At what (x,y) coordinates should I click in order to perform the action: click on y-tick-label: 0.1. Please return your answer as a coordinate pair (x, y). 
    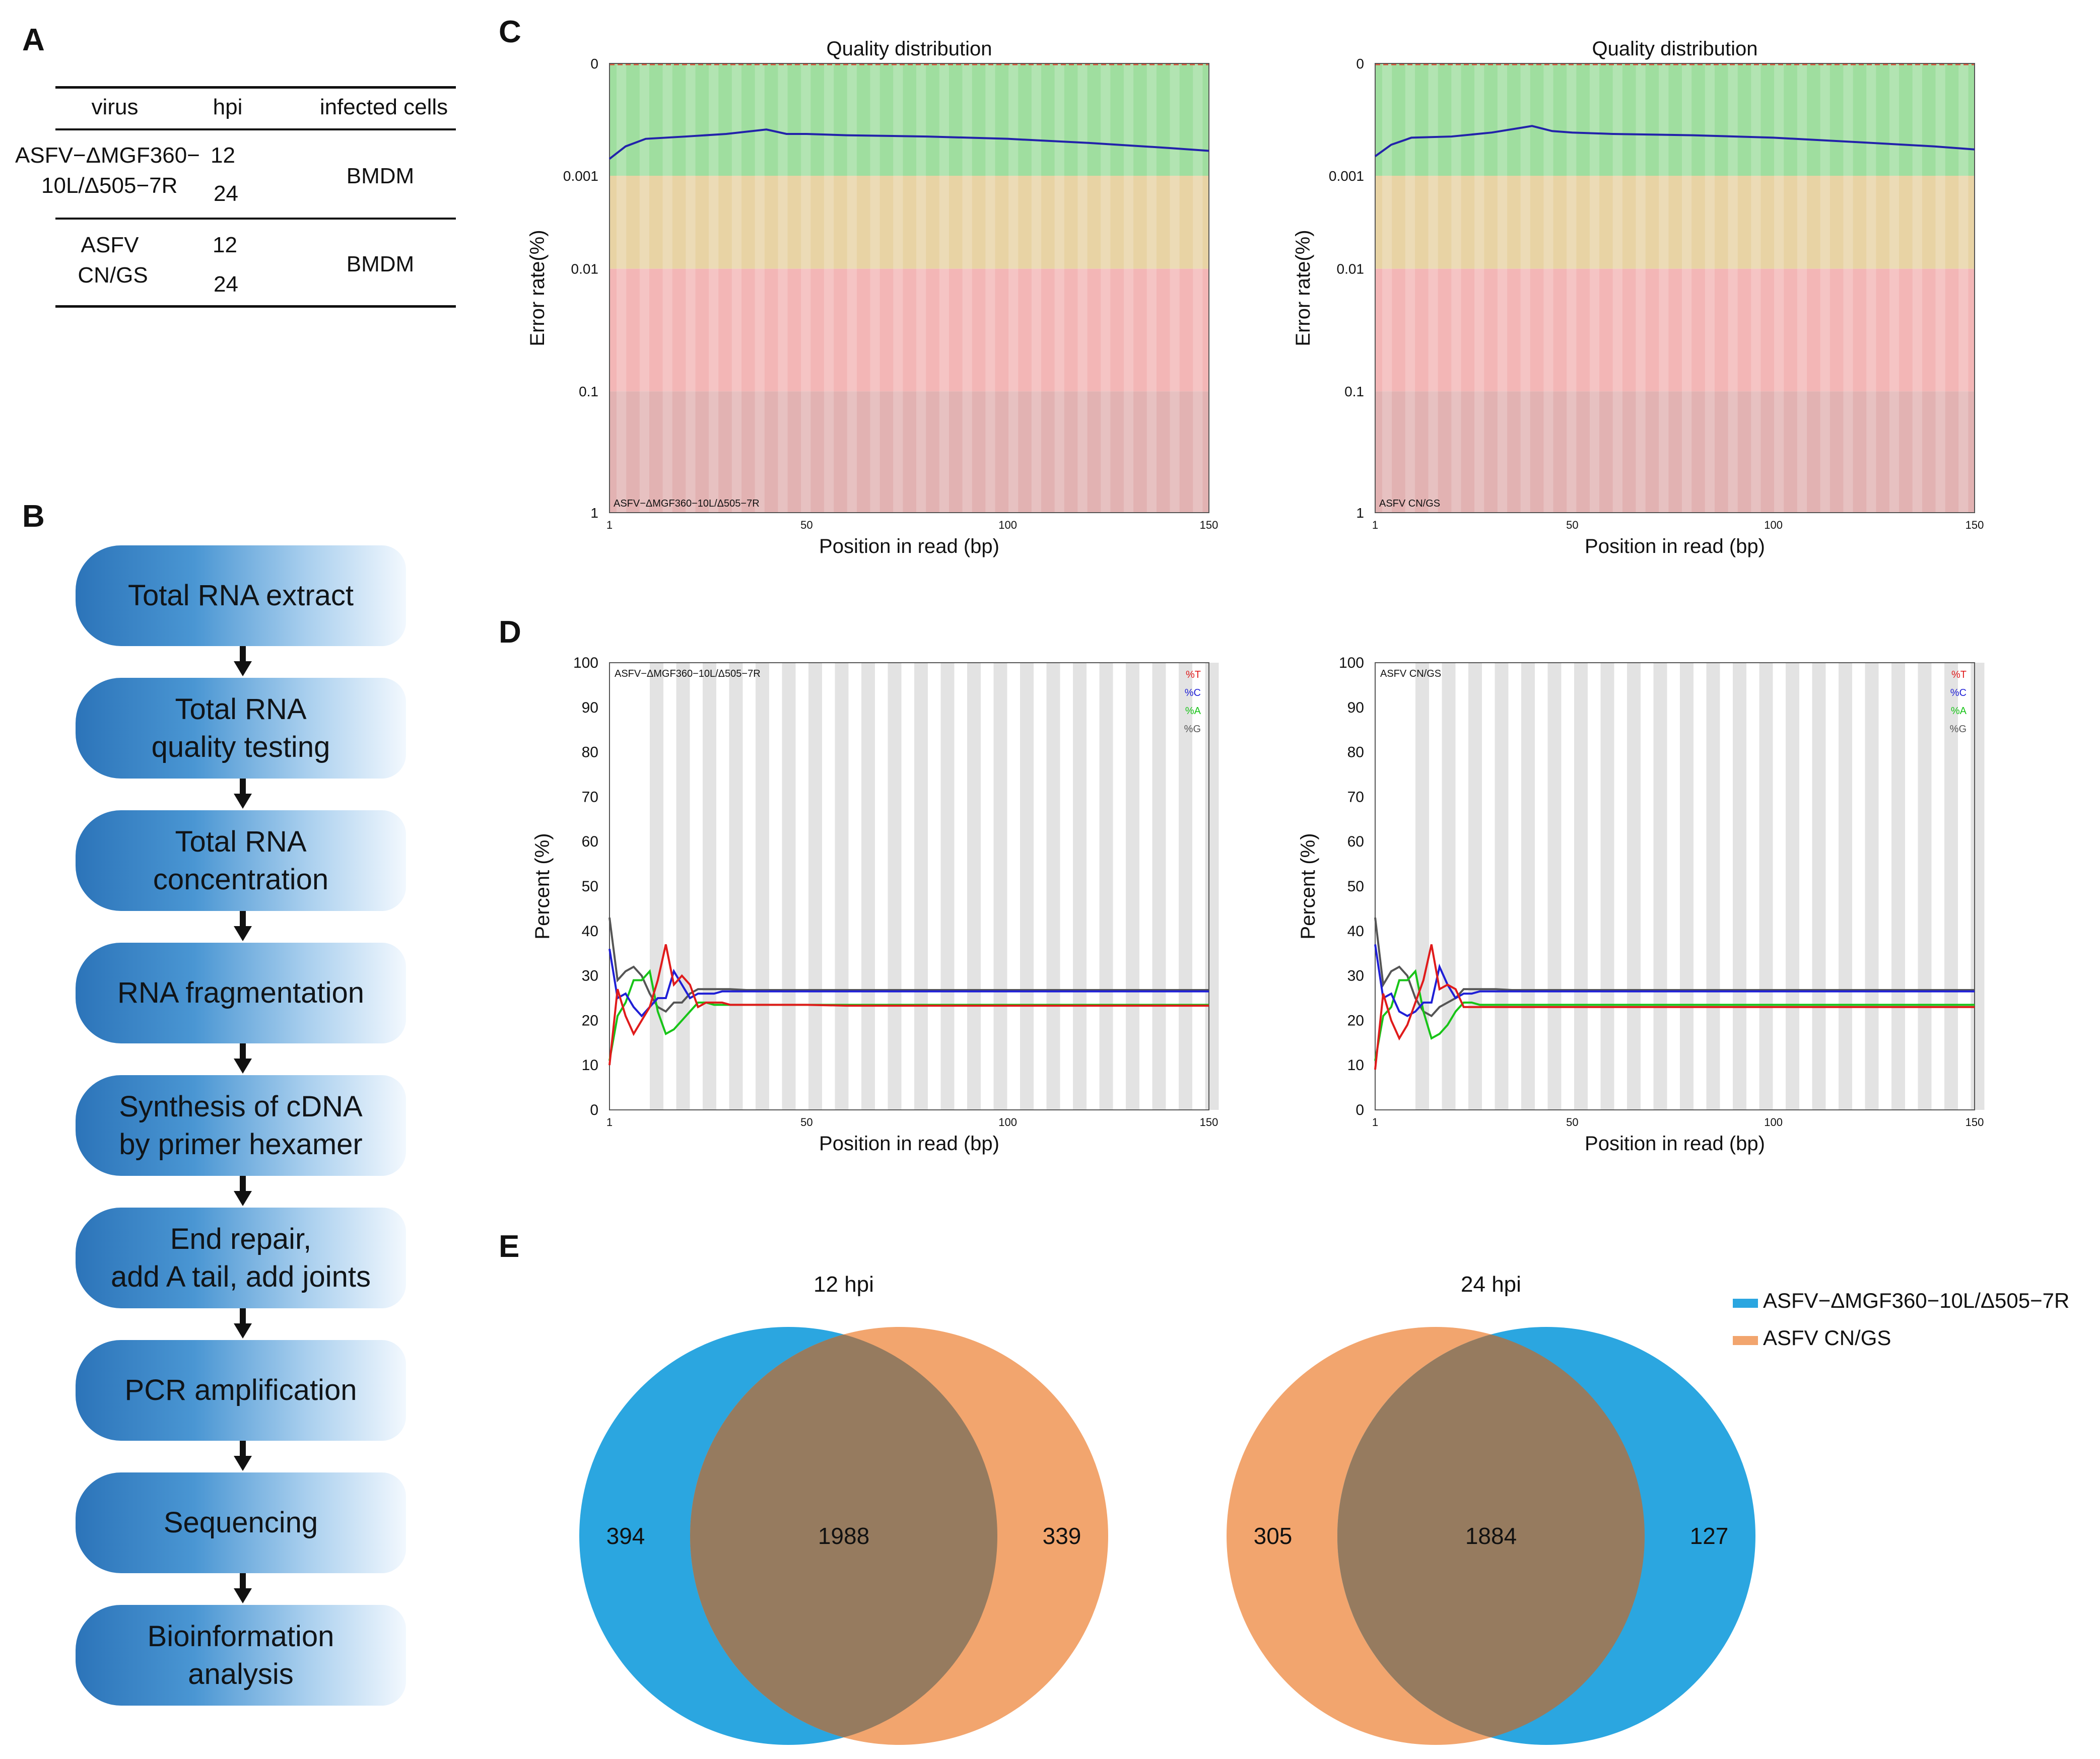
    Looking at the image, I should click on (589, 391).